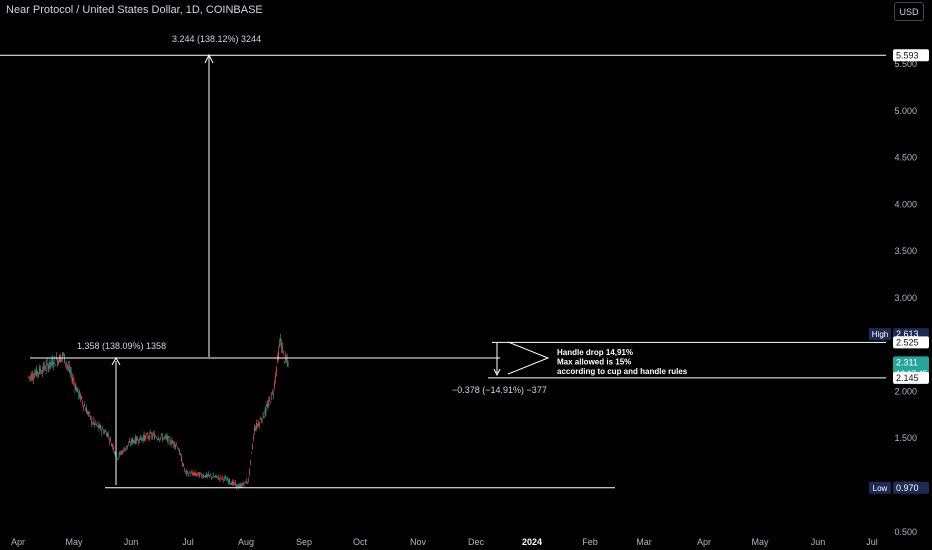 The width and height of the screenshot is (932, 550). Describe the element at coordinates (644, 542) in the screenshot. I see `x-tick-label: Mar` at that location.